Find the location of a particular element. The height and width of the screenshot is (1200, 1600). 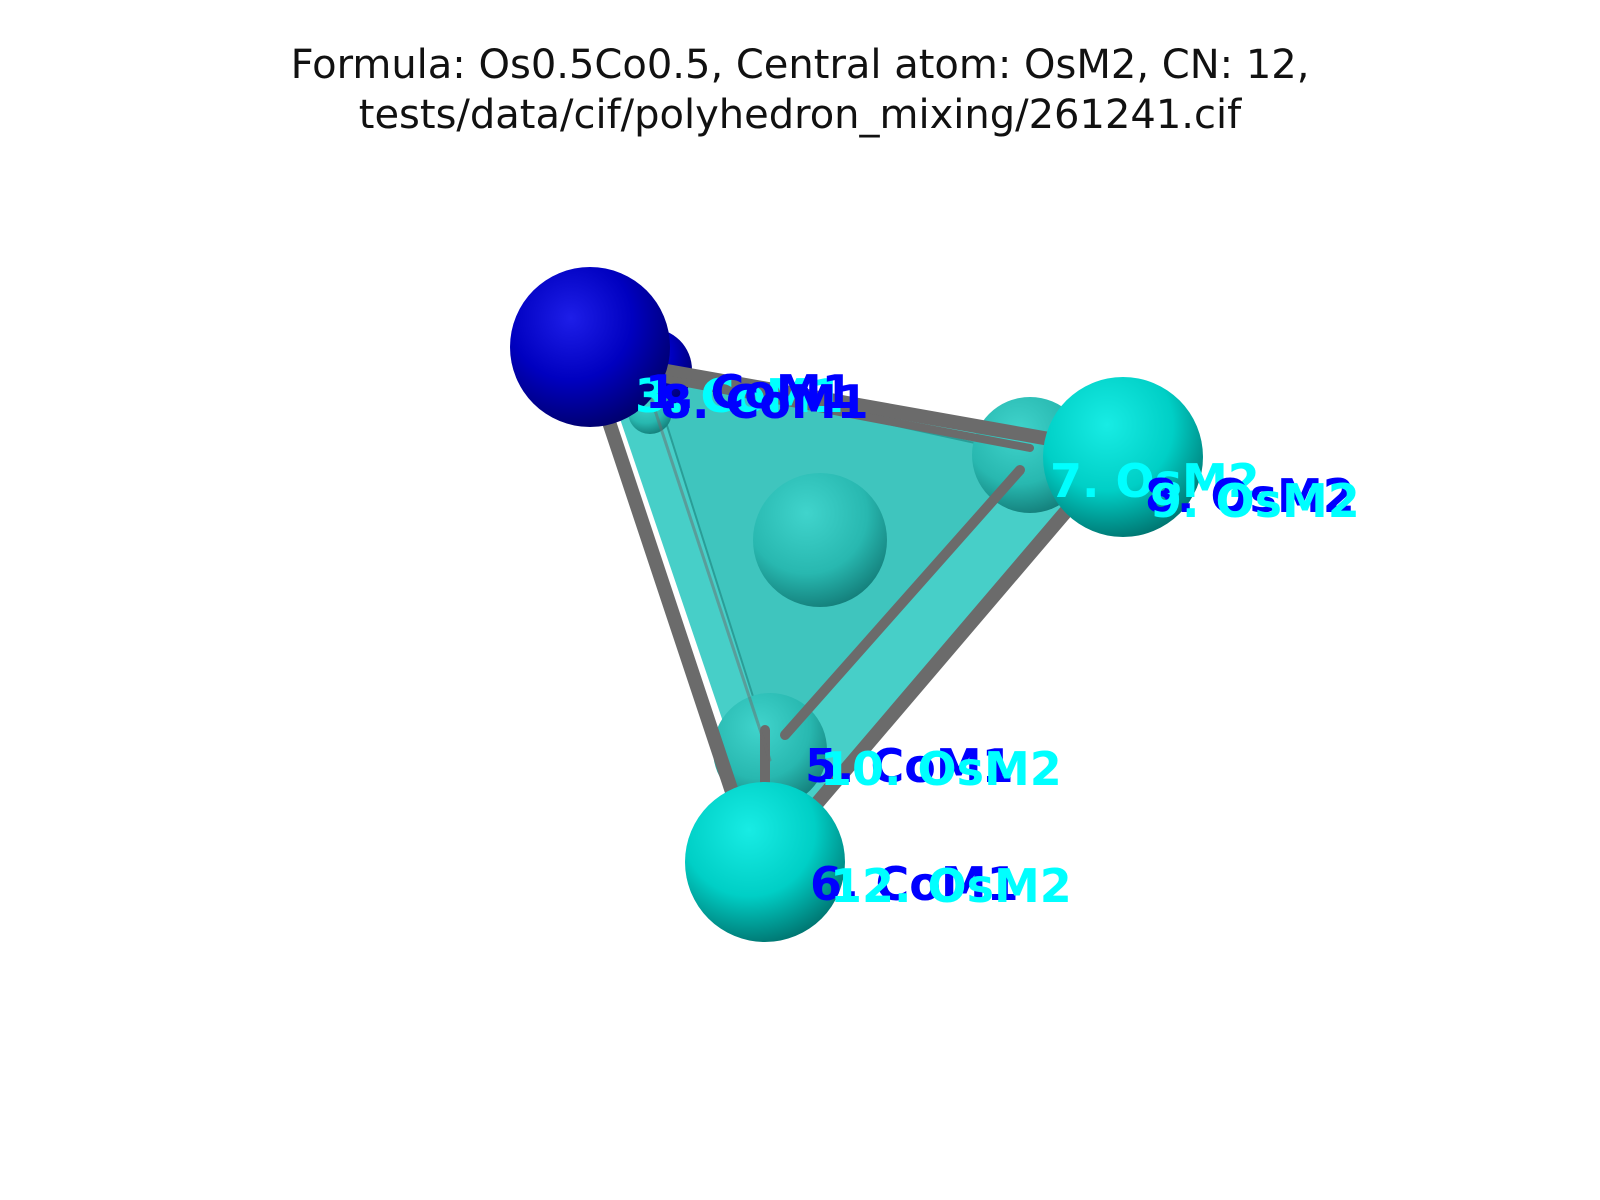

atom-label-8: 6. CoM1 is located at coordinates (914, 884).